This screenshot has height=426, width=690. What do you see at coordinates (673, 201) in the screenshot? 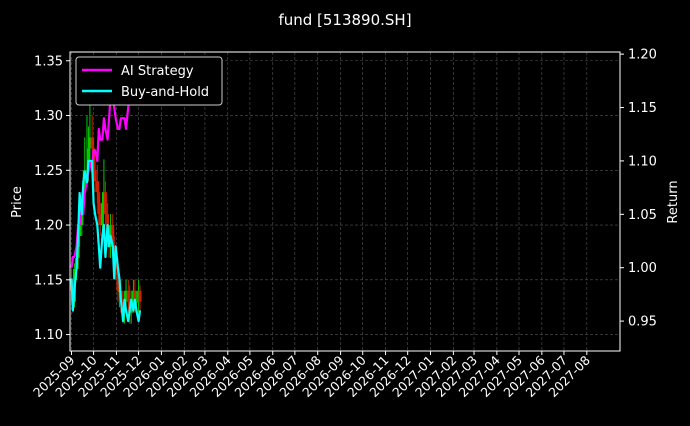
I see `y-axis-label-right: Return` at bounding box center [673, 201].